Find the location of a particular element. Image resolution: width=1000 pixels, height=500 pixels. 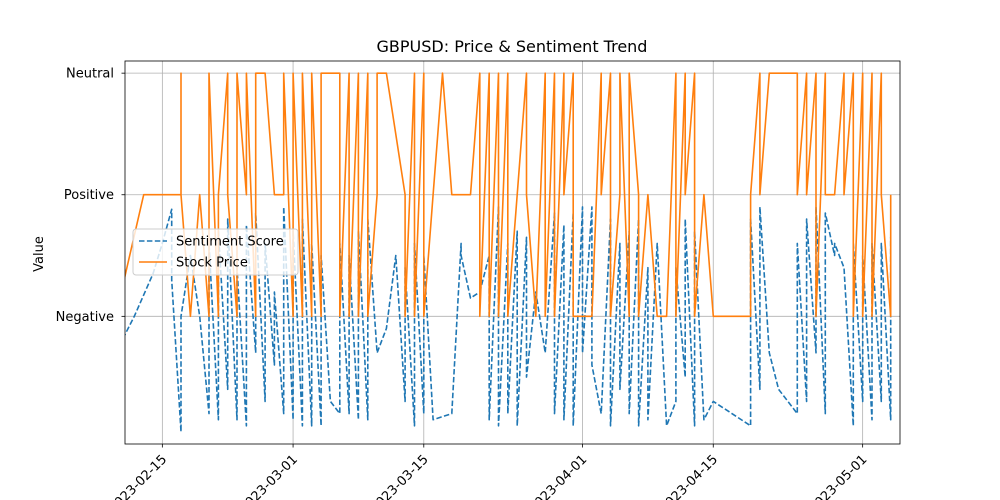

x-tick-label: 2023-05-01 is located at coordinates (838, 476).